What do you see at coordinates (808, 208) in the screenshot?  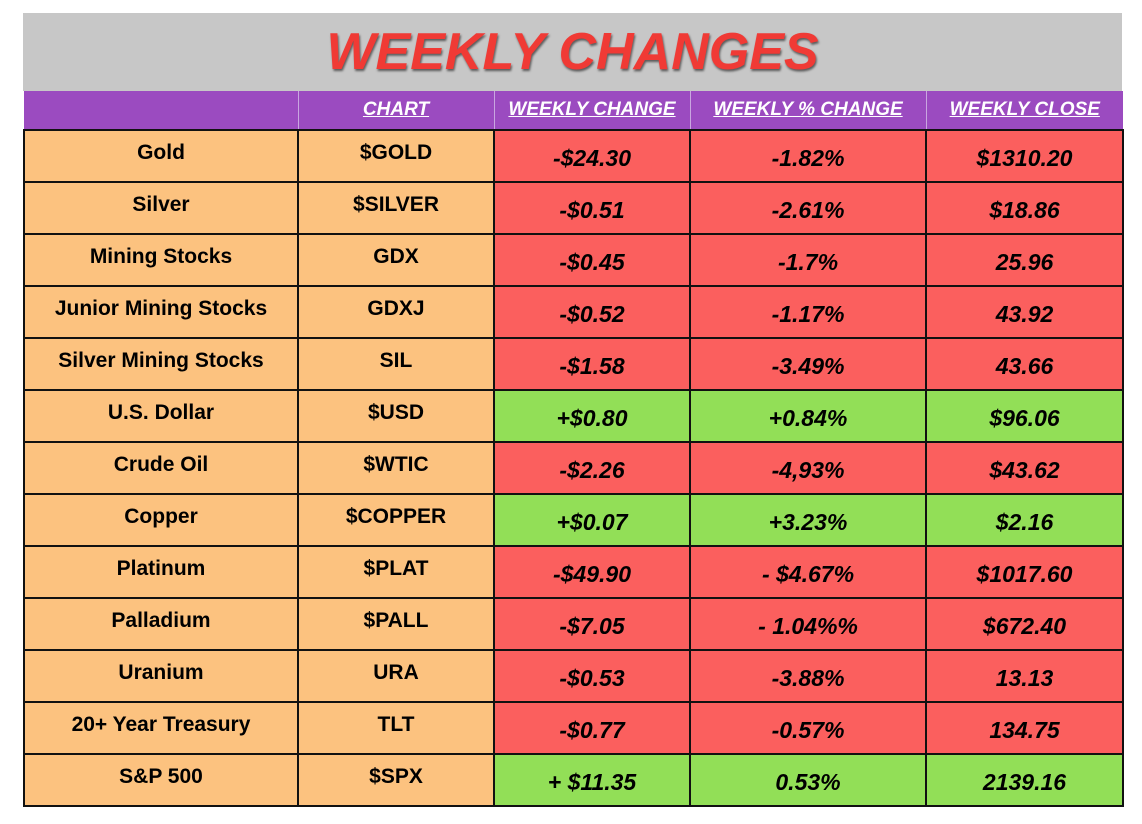 I see `weekly-pct-change-cell: -2.61%` at bounding box center [808, 208].